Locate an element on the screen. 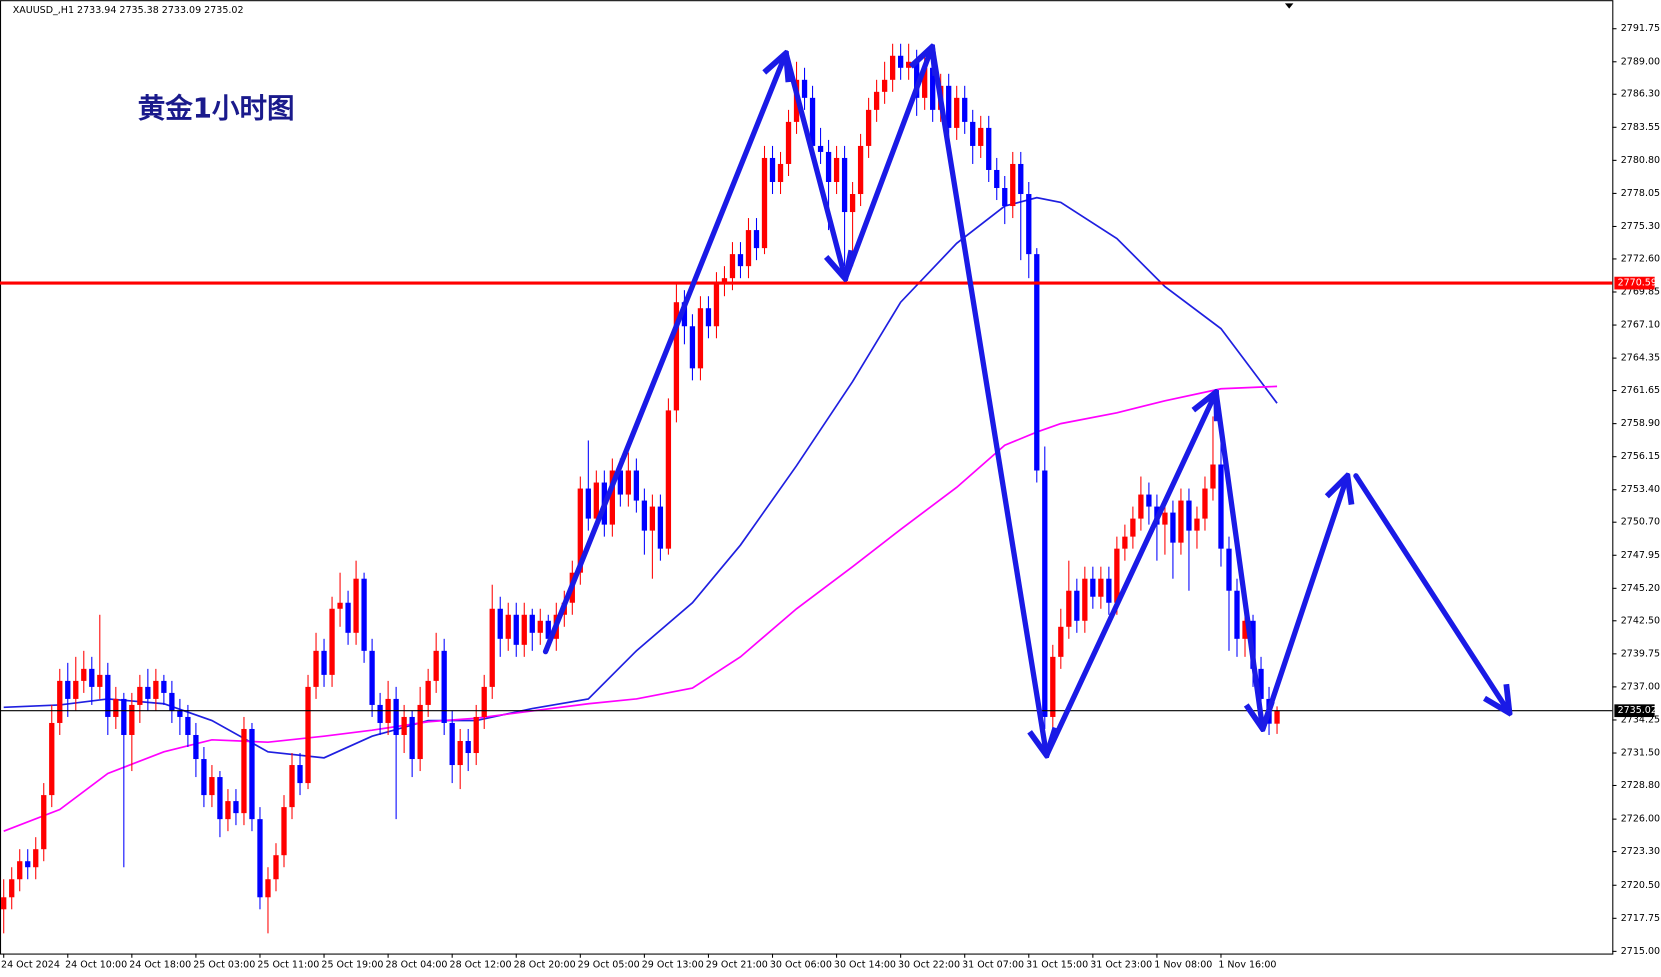 The width and height of the screenshot is (1661, 977). y-tick-label: 2789.00 is located at coordinates (1640, 61).